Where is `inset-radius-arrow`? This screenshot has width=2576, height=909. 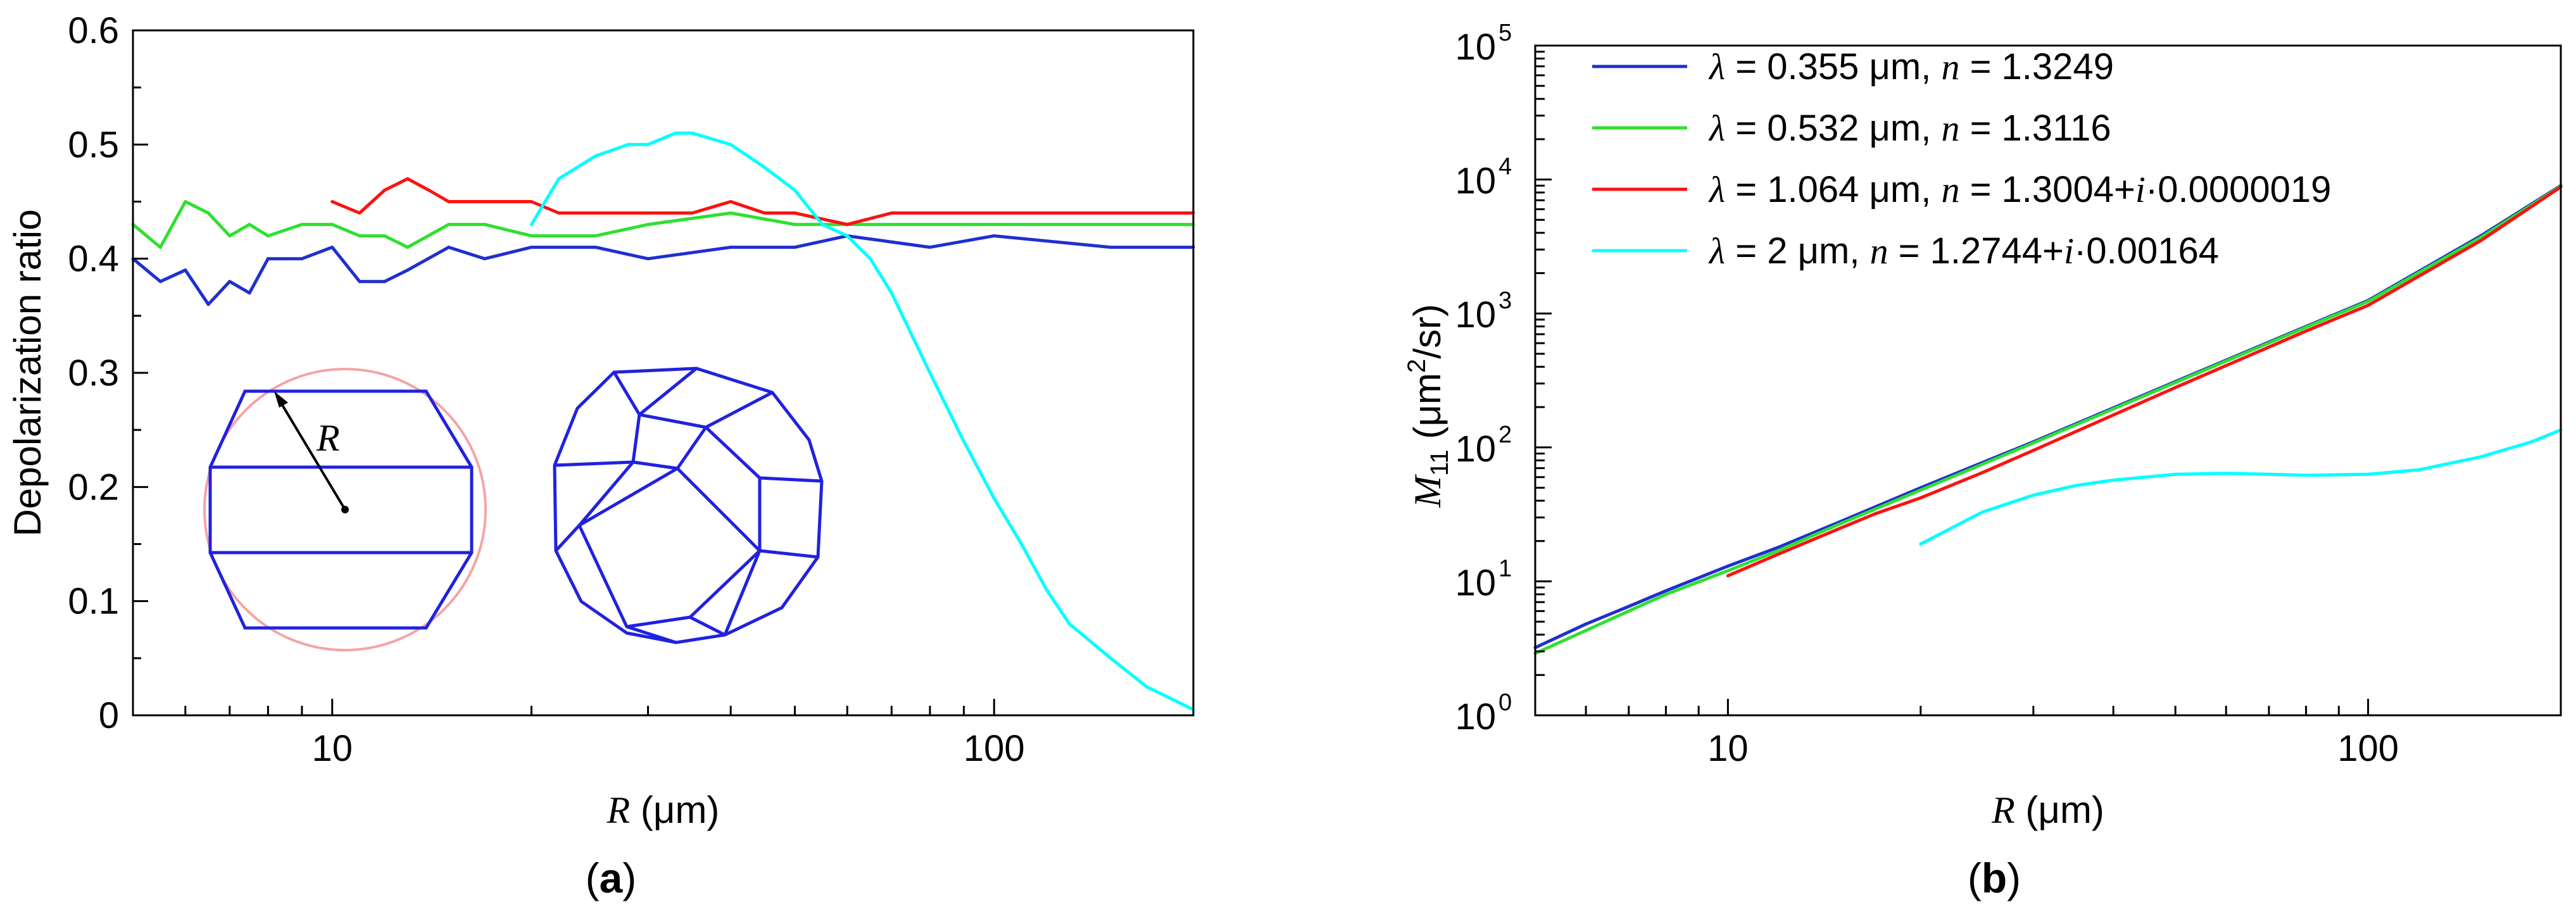
inset-radius-arrow is located at coordinates (310, 452).